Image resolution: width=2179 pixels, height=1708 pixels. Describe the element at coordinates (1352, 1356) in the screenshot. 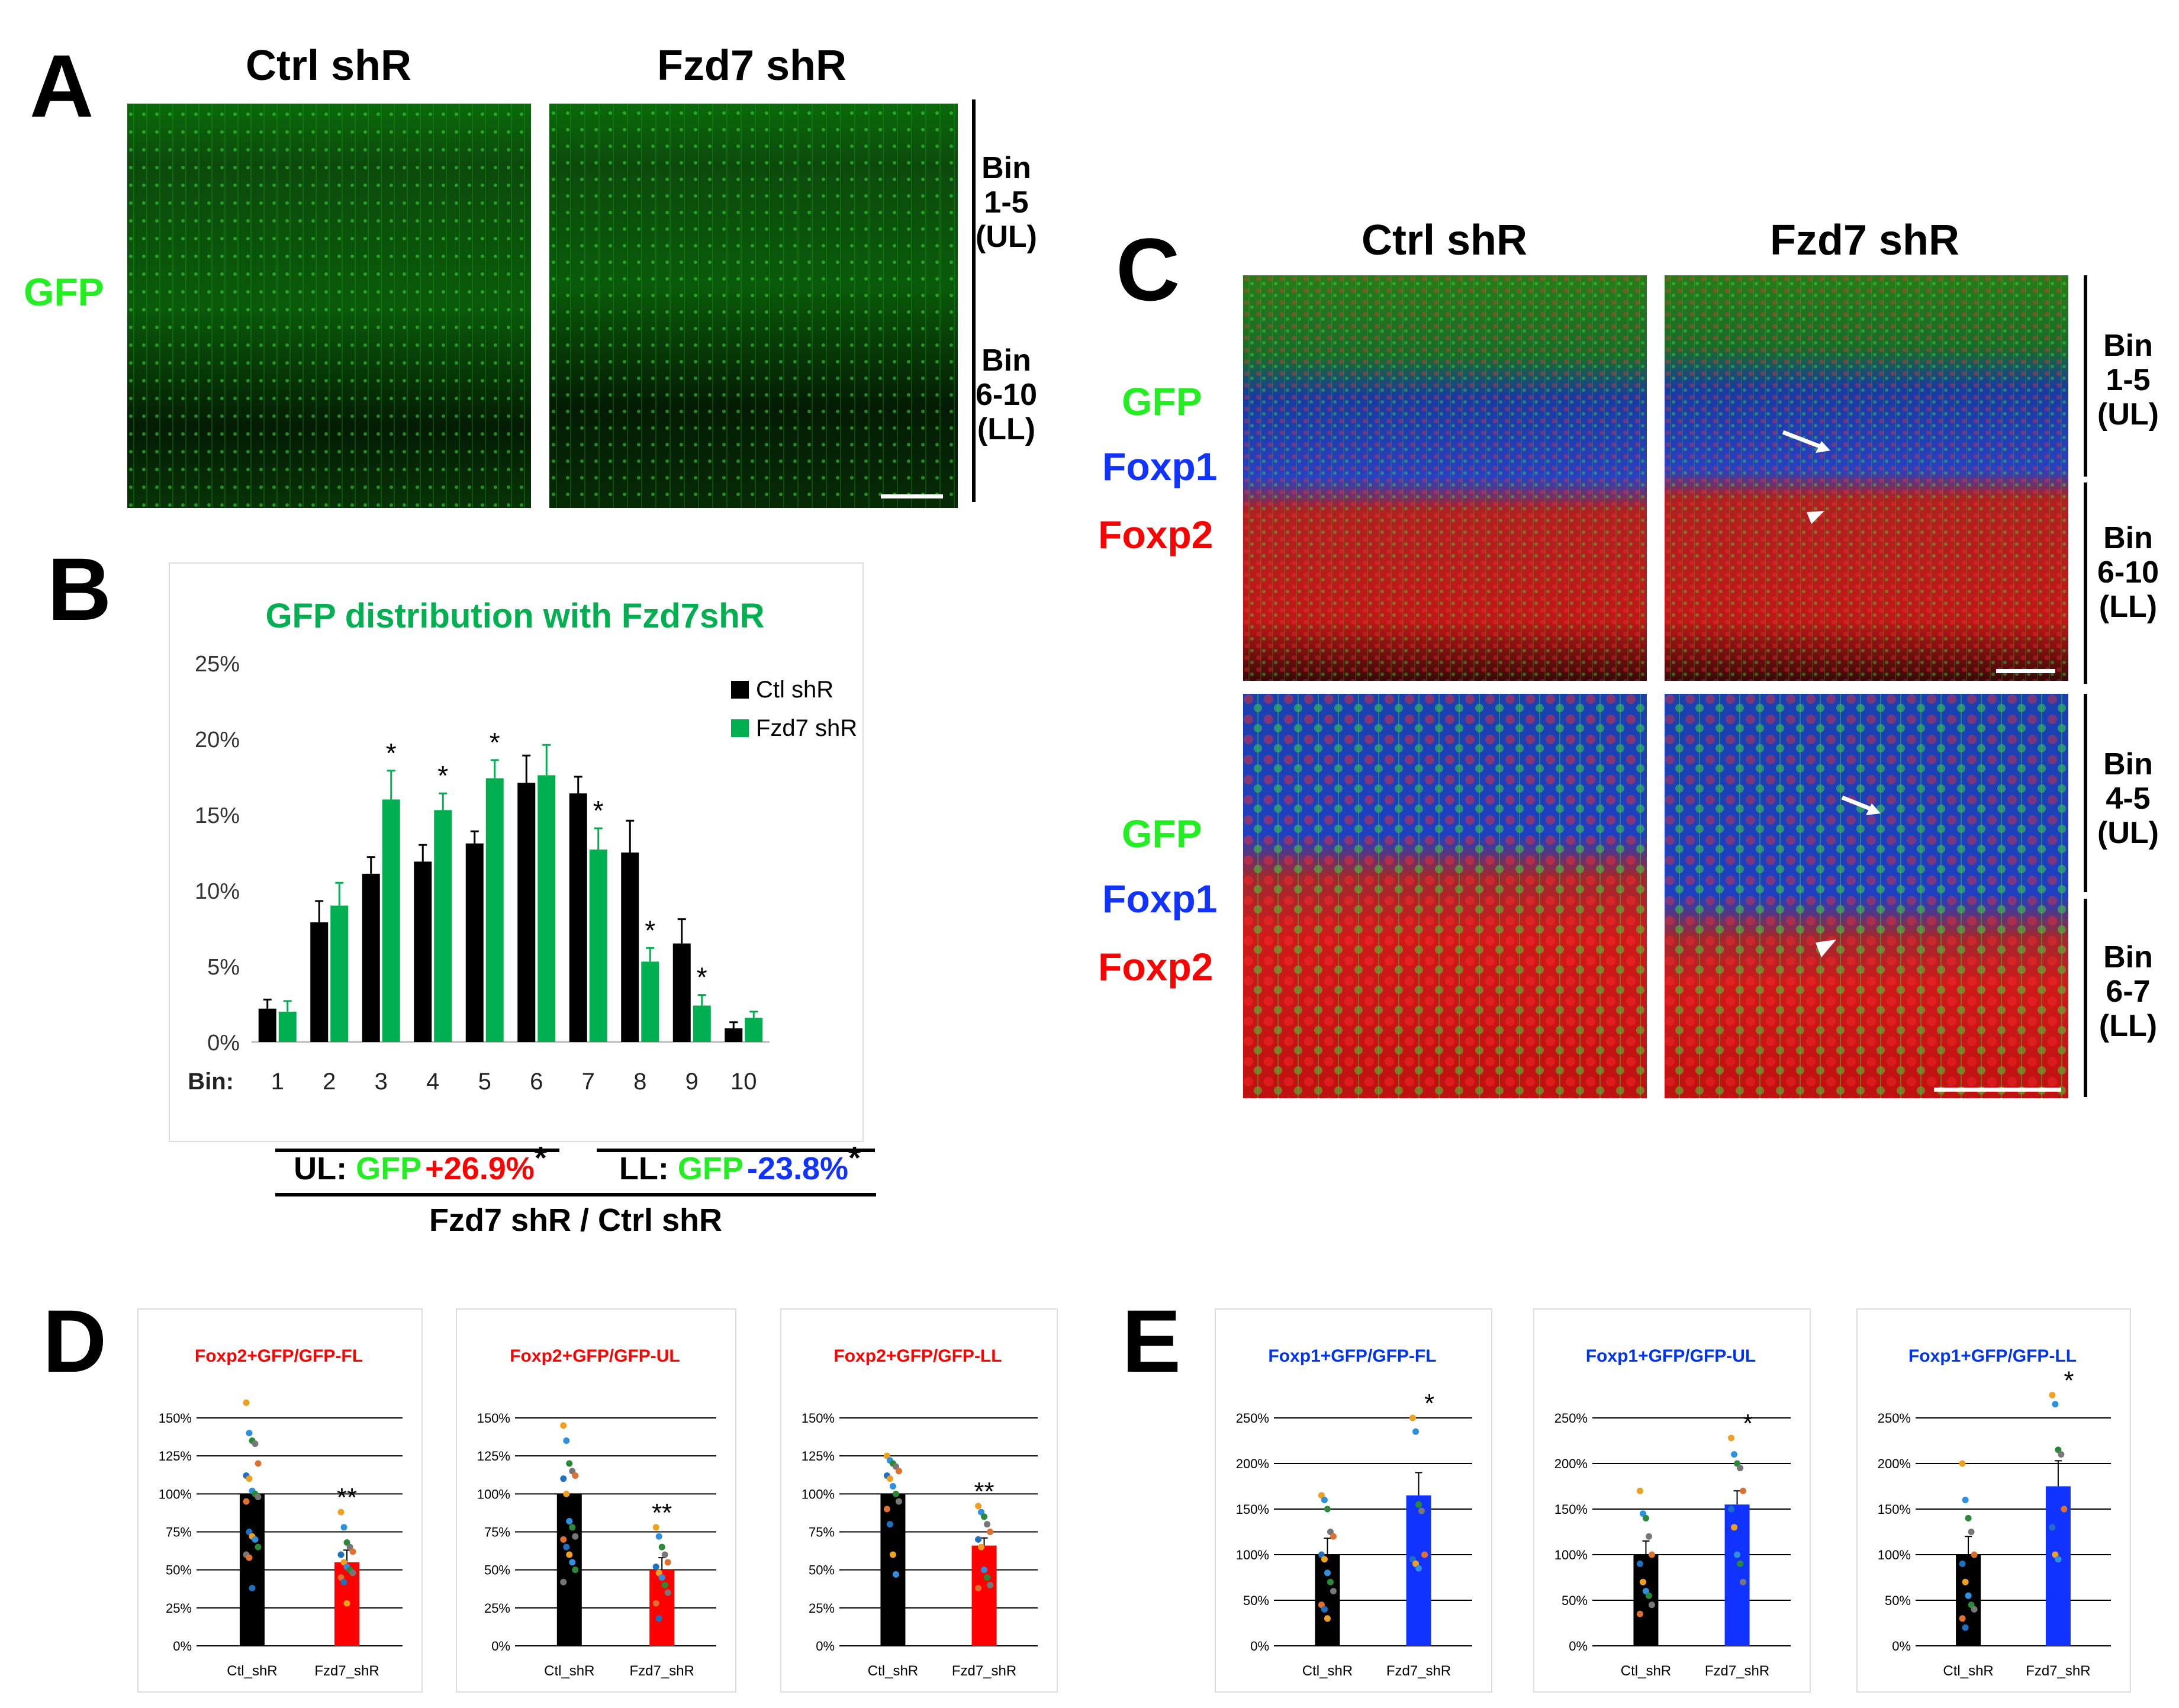

I see `chart-title: Foxp1+GFP/GFP-FL` at that location.